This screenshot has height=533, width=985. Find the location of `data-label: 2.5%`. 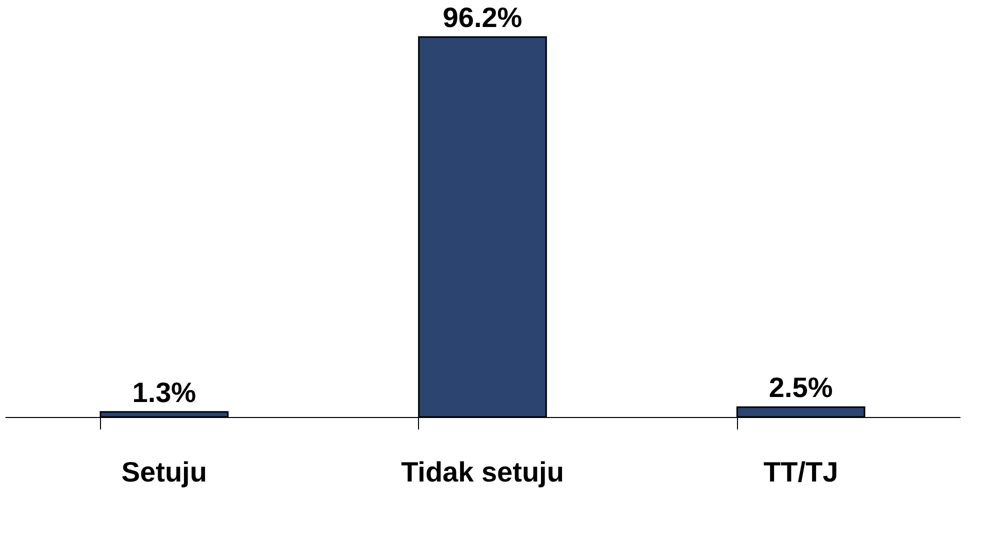

data-label: 2.5% is located at coordinates (800, 388).